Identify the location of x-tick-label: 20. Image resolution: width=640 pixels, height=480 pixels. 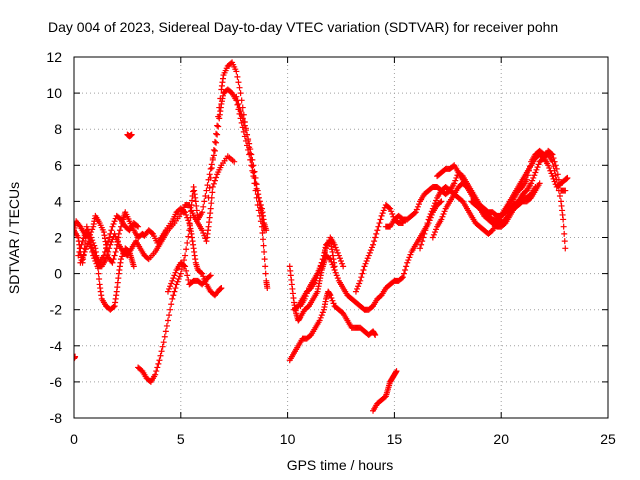
(501, 439).